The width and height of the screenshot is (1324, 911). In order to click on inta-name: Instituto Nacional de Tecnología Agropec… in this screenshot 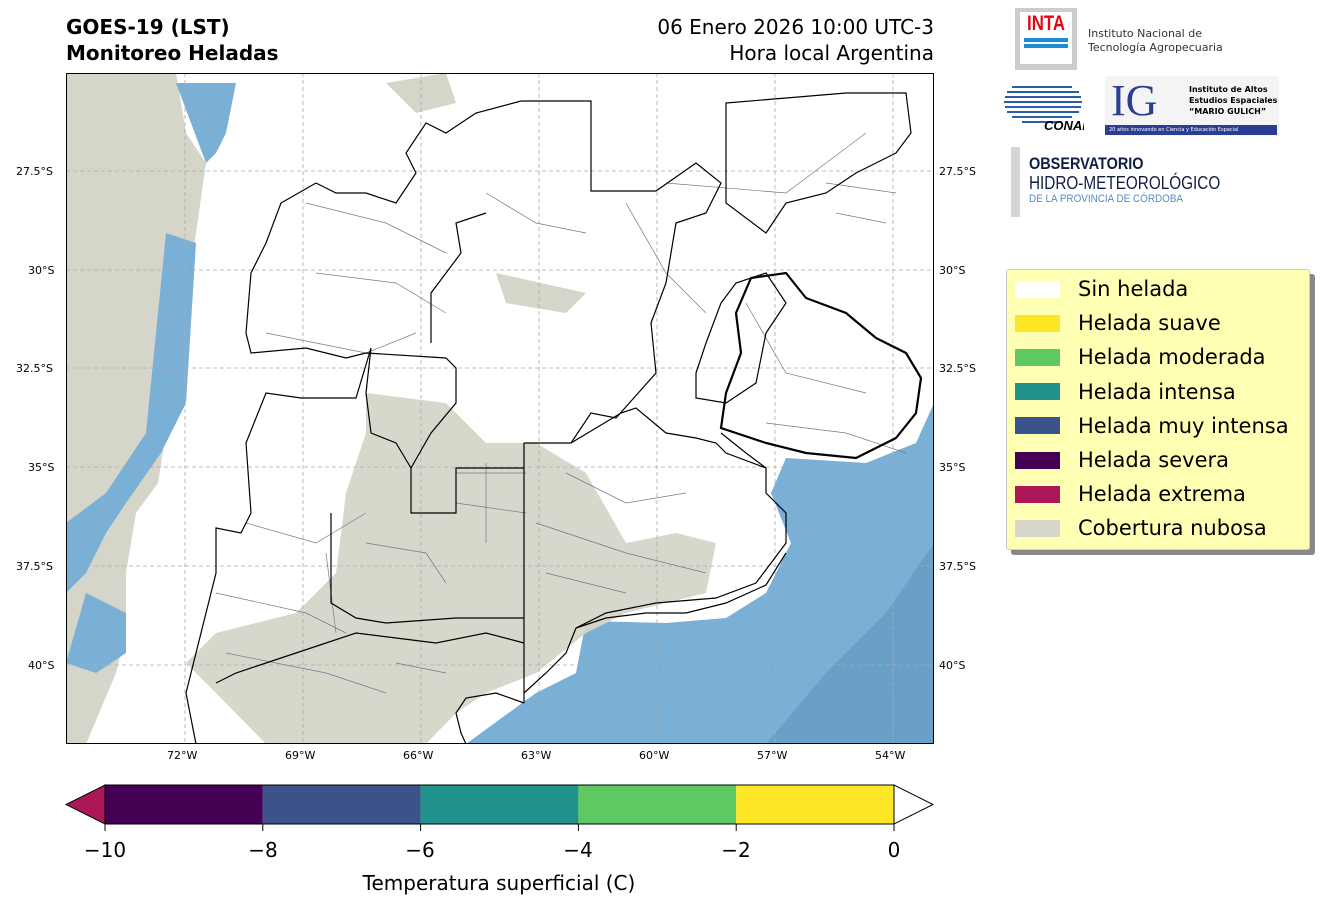, I will do `click(1155, 41)`.